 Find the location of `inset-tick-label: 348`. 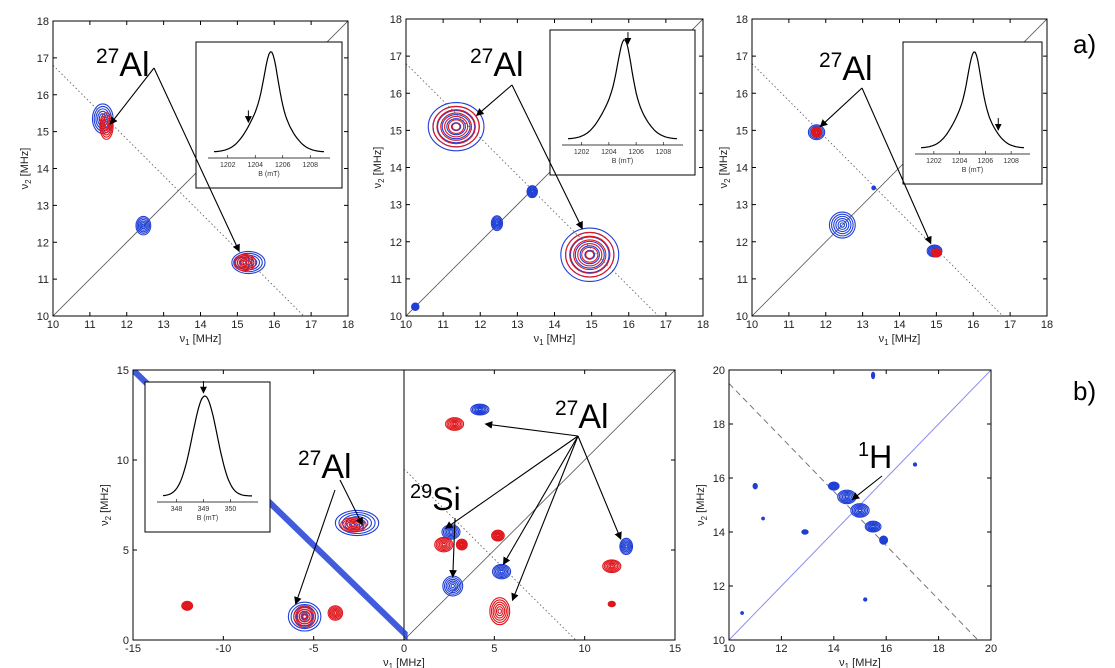

inset-tick-label: 348 is located at coordinates (177, 509).